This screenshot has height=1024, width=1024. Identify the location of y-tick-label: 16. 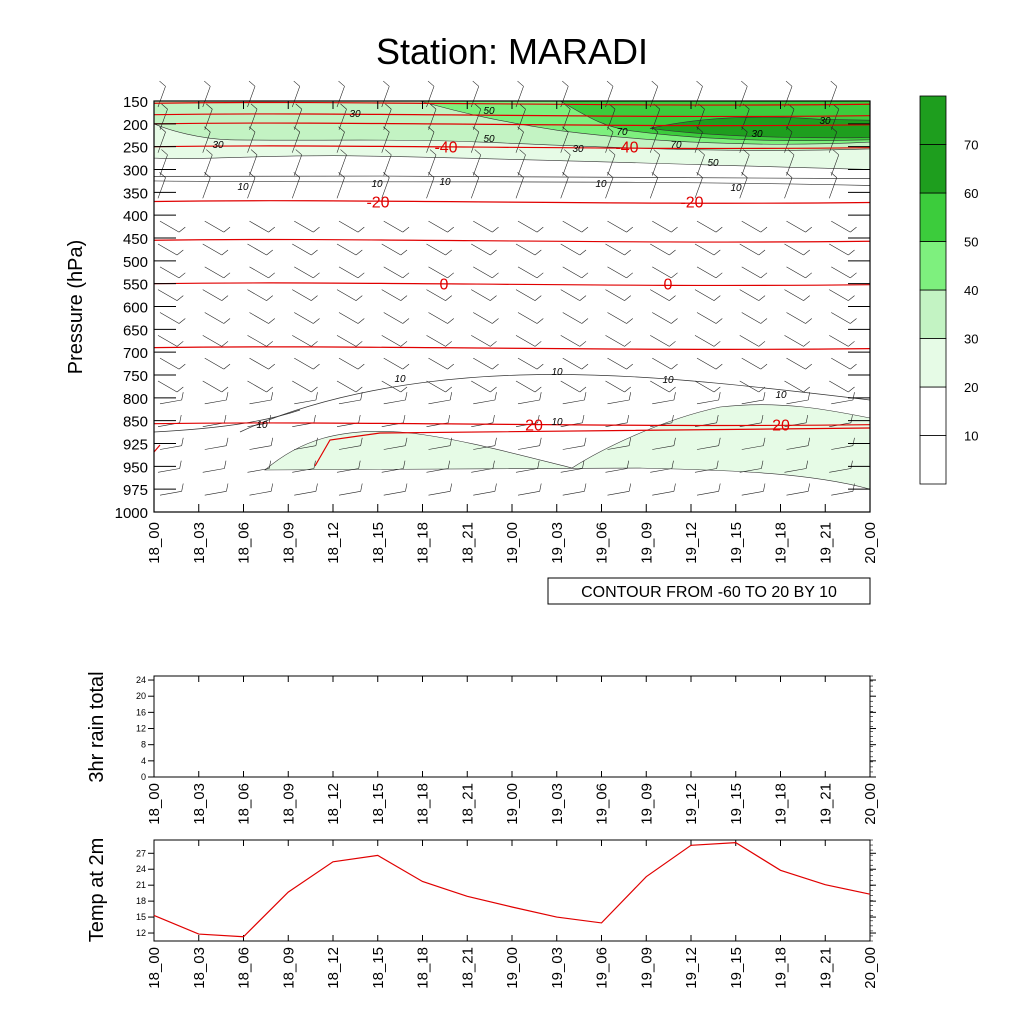
(141, 712).